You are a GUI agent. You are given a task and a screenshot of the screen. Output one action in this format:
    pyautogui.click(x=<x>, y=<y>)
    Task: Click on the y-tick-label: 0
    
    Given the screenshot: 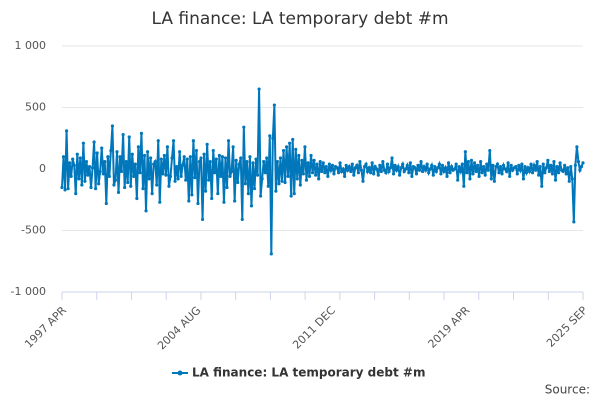 What is the action you would take?
    pyautogui.click(x=42, y=168)
    